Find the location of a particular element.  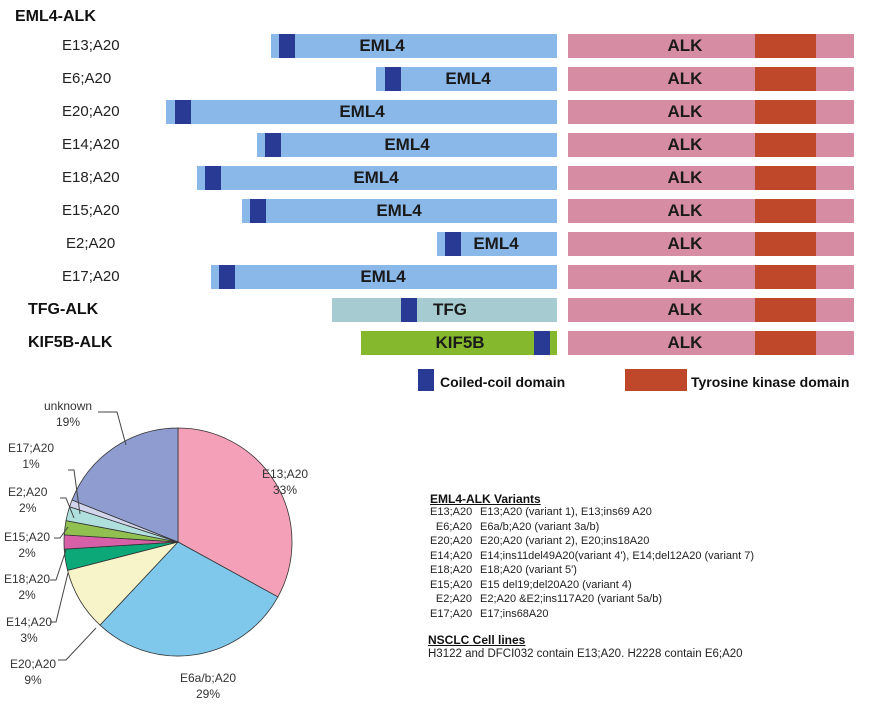

fusion-label: KIF5B-ALK is located at coordinates (70, 342).